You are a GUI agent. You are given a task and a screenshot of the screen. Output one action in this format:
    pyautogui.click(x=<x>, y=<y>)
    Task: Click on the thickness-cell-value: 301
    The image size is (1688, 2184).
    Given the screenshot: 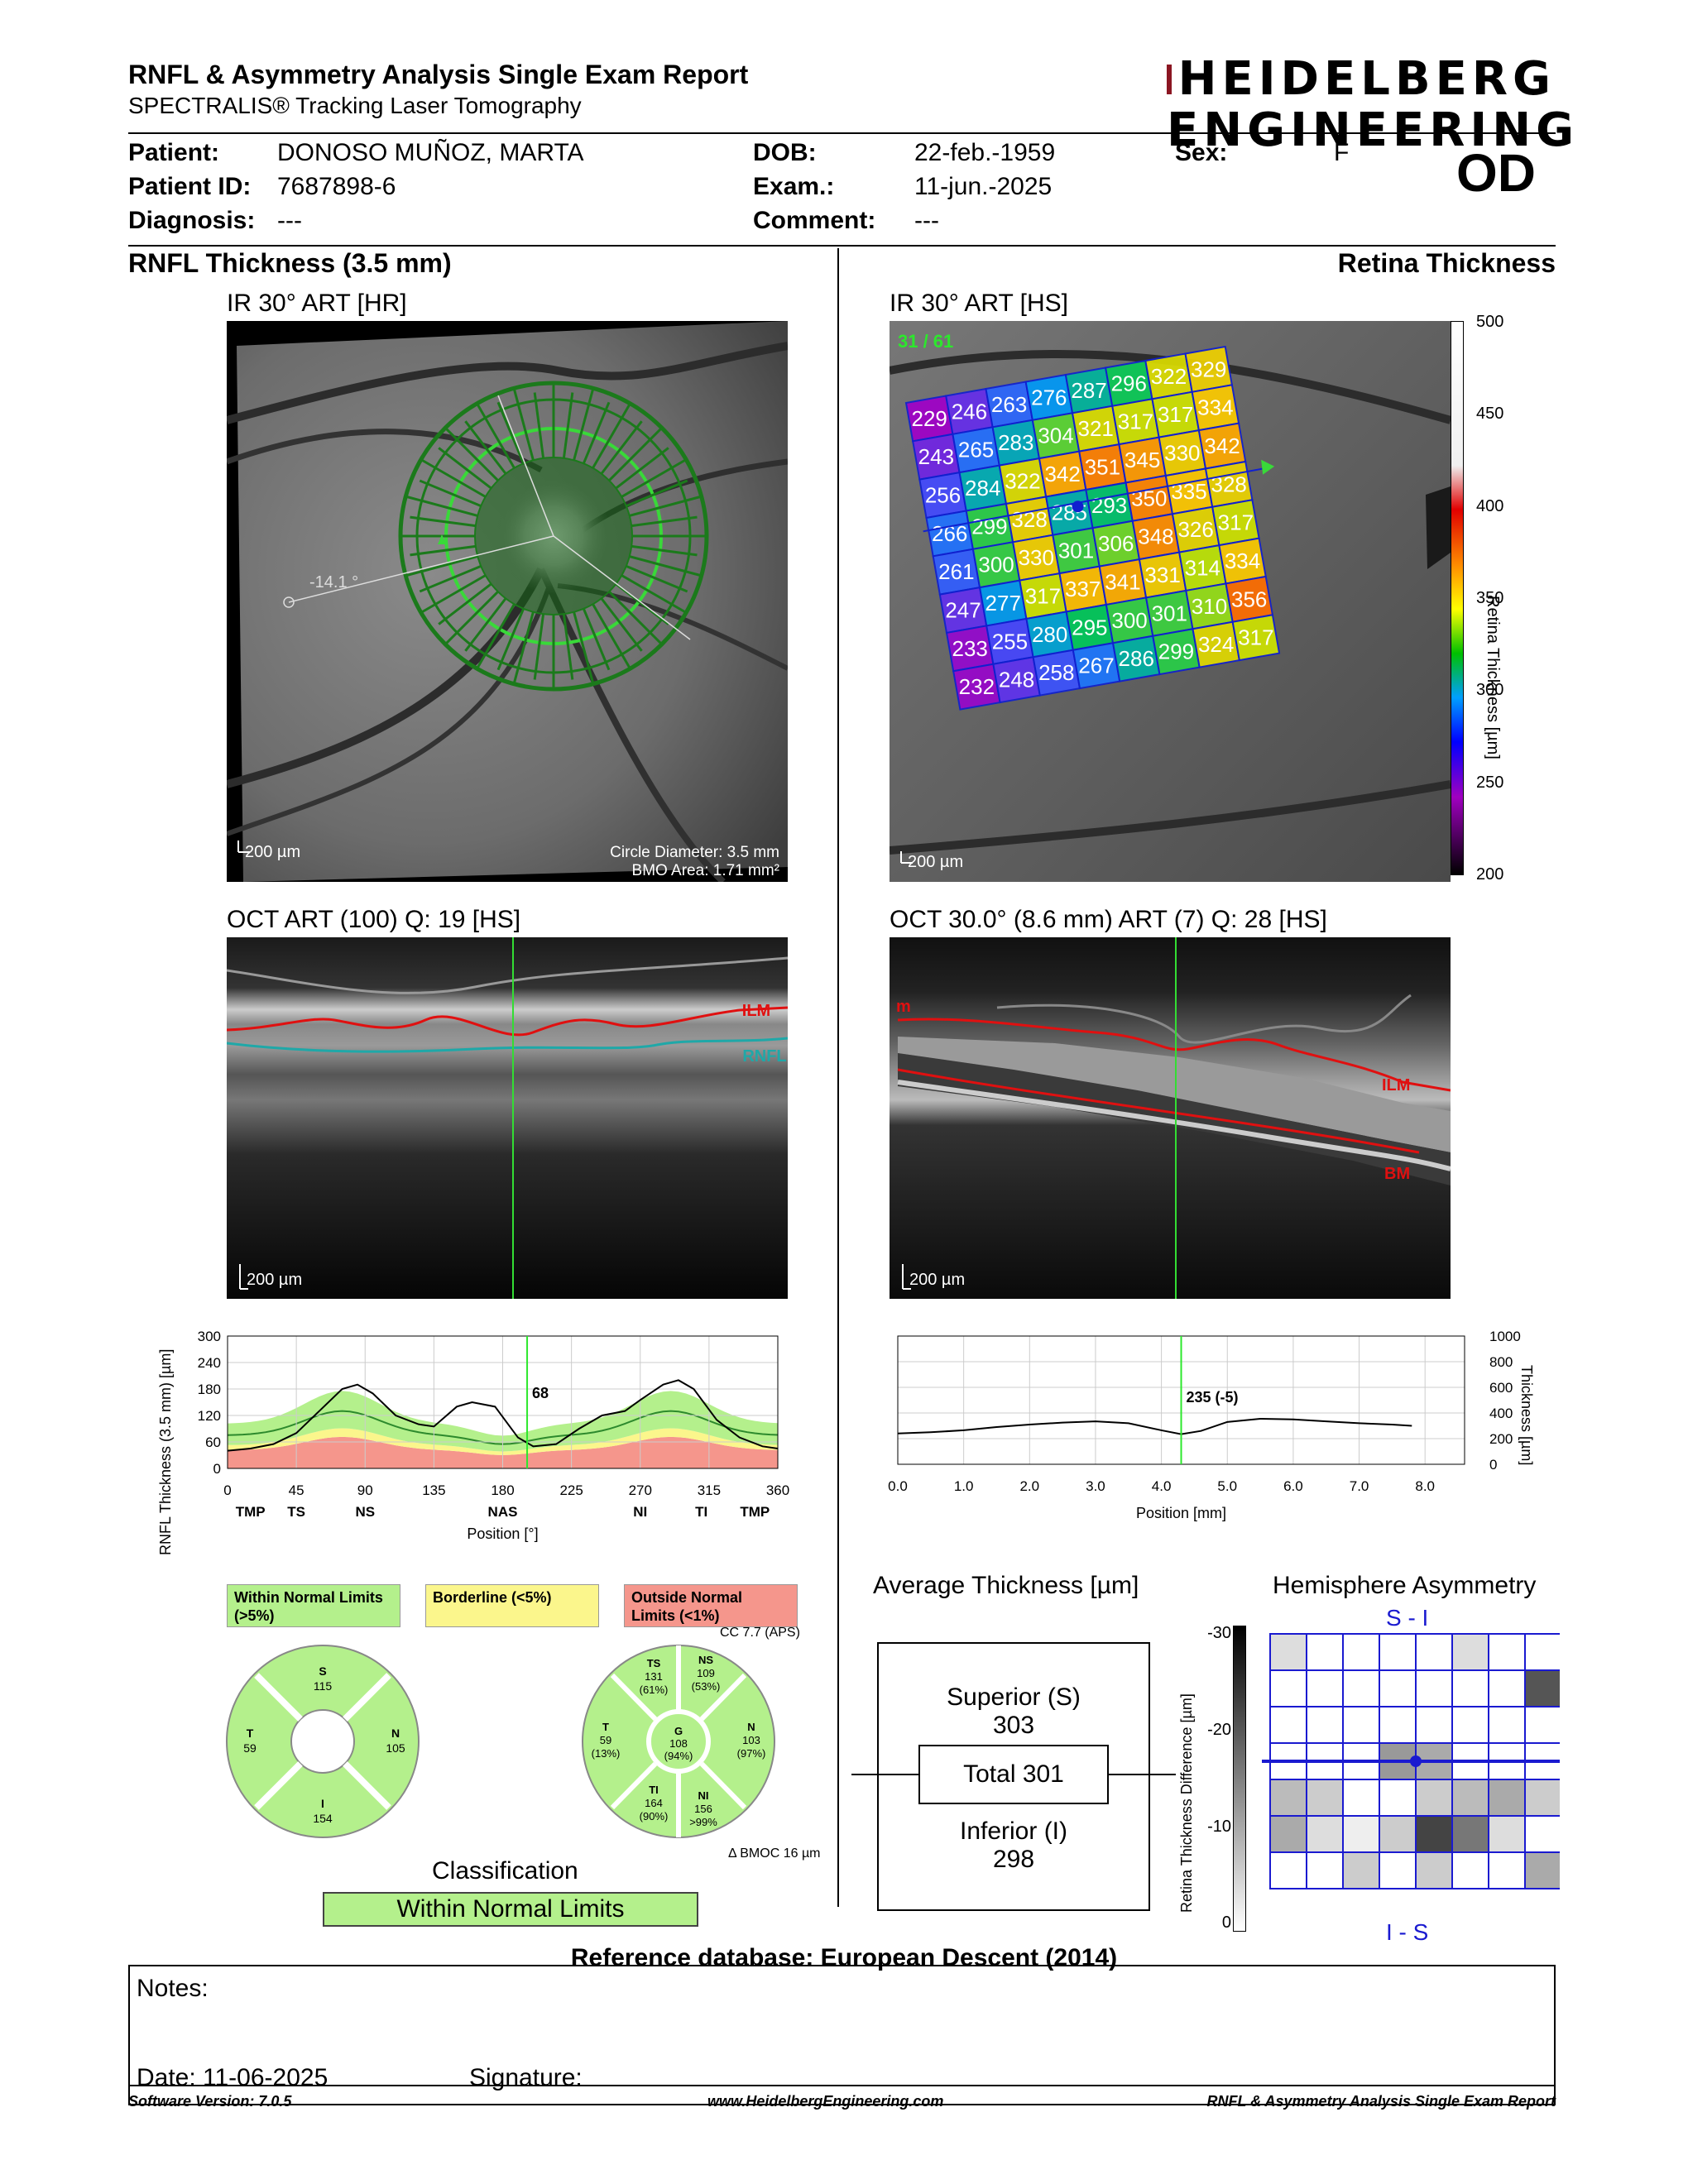 What is the action you would take?
    pyautogui.click(x=1169, y=613)
    